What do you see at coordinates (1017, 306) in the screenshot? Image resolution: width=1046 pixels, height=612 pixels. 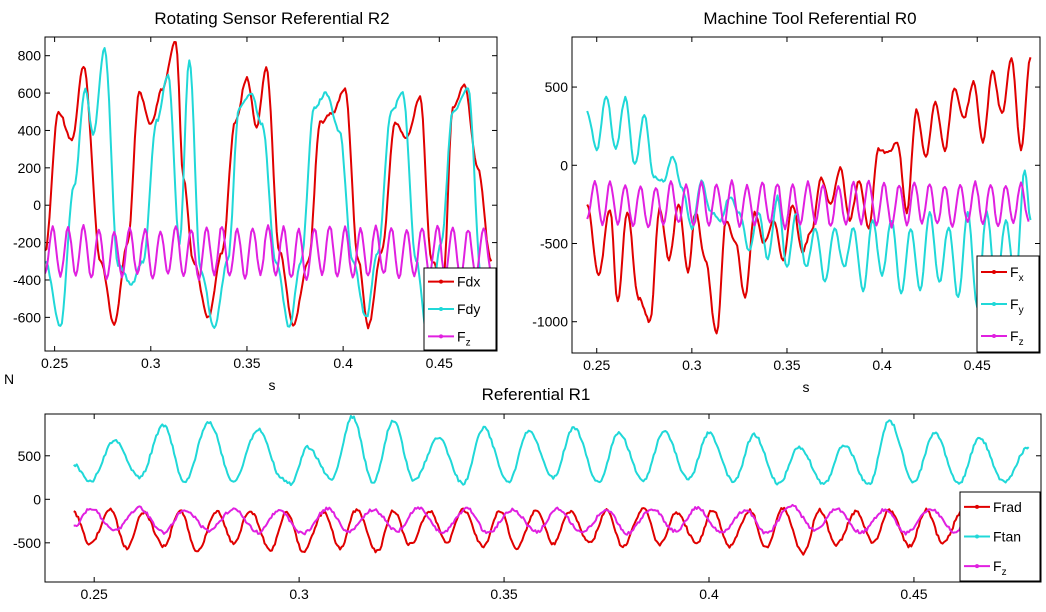 I see `legend-label: Fy` at bounding box center [1017, 306].